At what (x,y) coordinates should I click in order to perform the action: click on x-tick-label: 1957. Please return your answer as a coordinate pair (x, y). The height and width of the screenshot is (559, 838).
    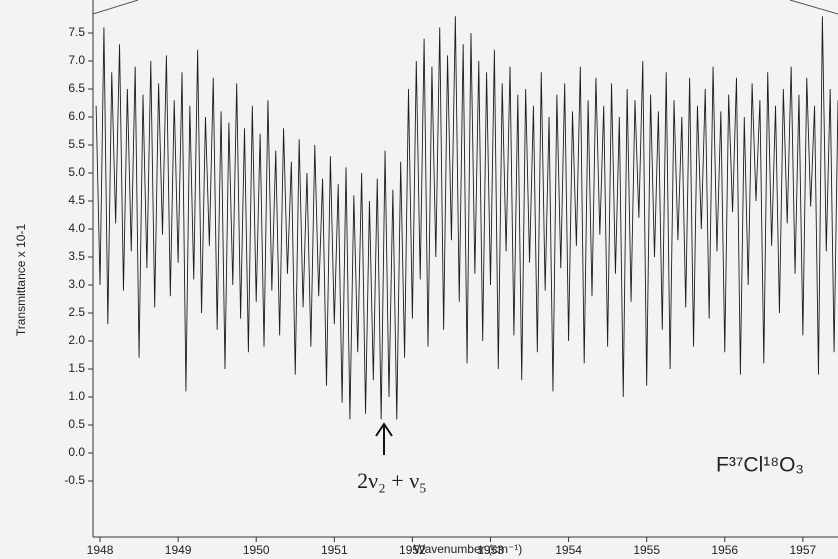
    Looking at the image, I should click on (803, 550).